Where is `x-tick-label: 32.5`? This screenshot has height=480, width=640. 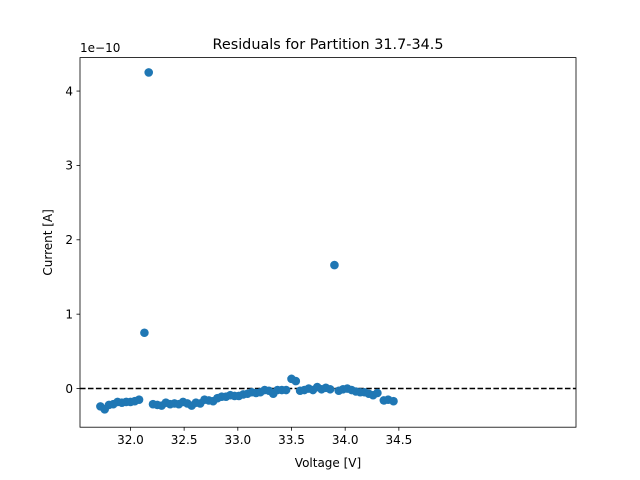 x-tick-label: 32.5 is located at coordinates (184, 440).